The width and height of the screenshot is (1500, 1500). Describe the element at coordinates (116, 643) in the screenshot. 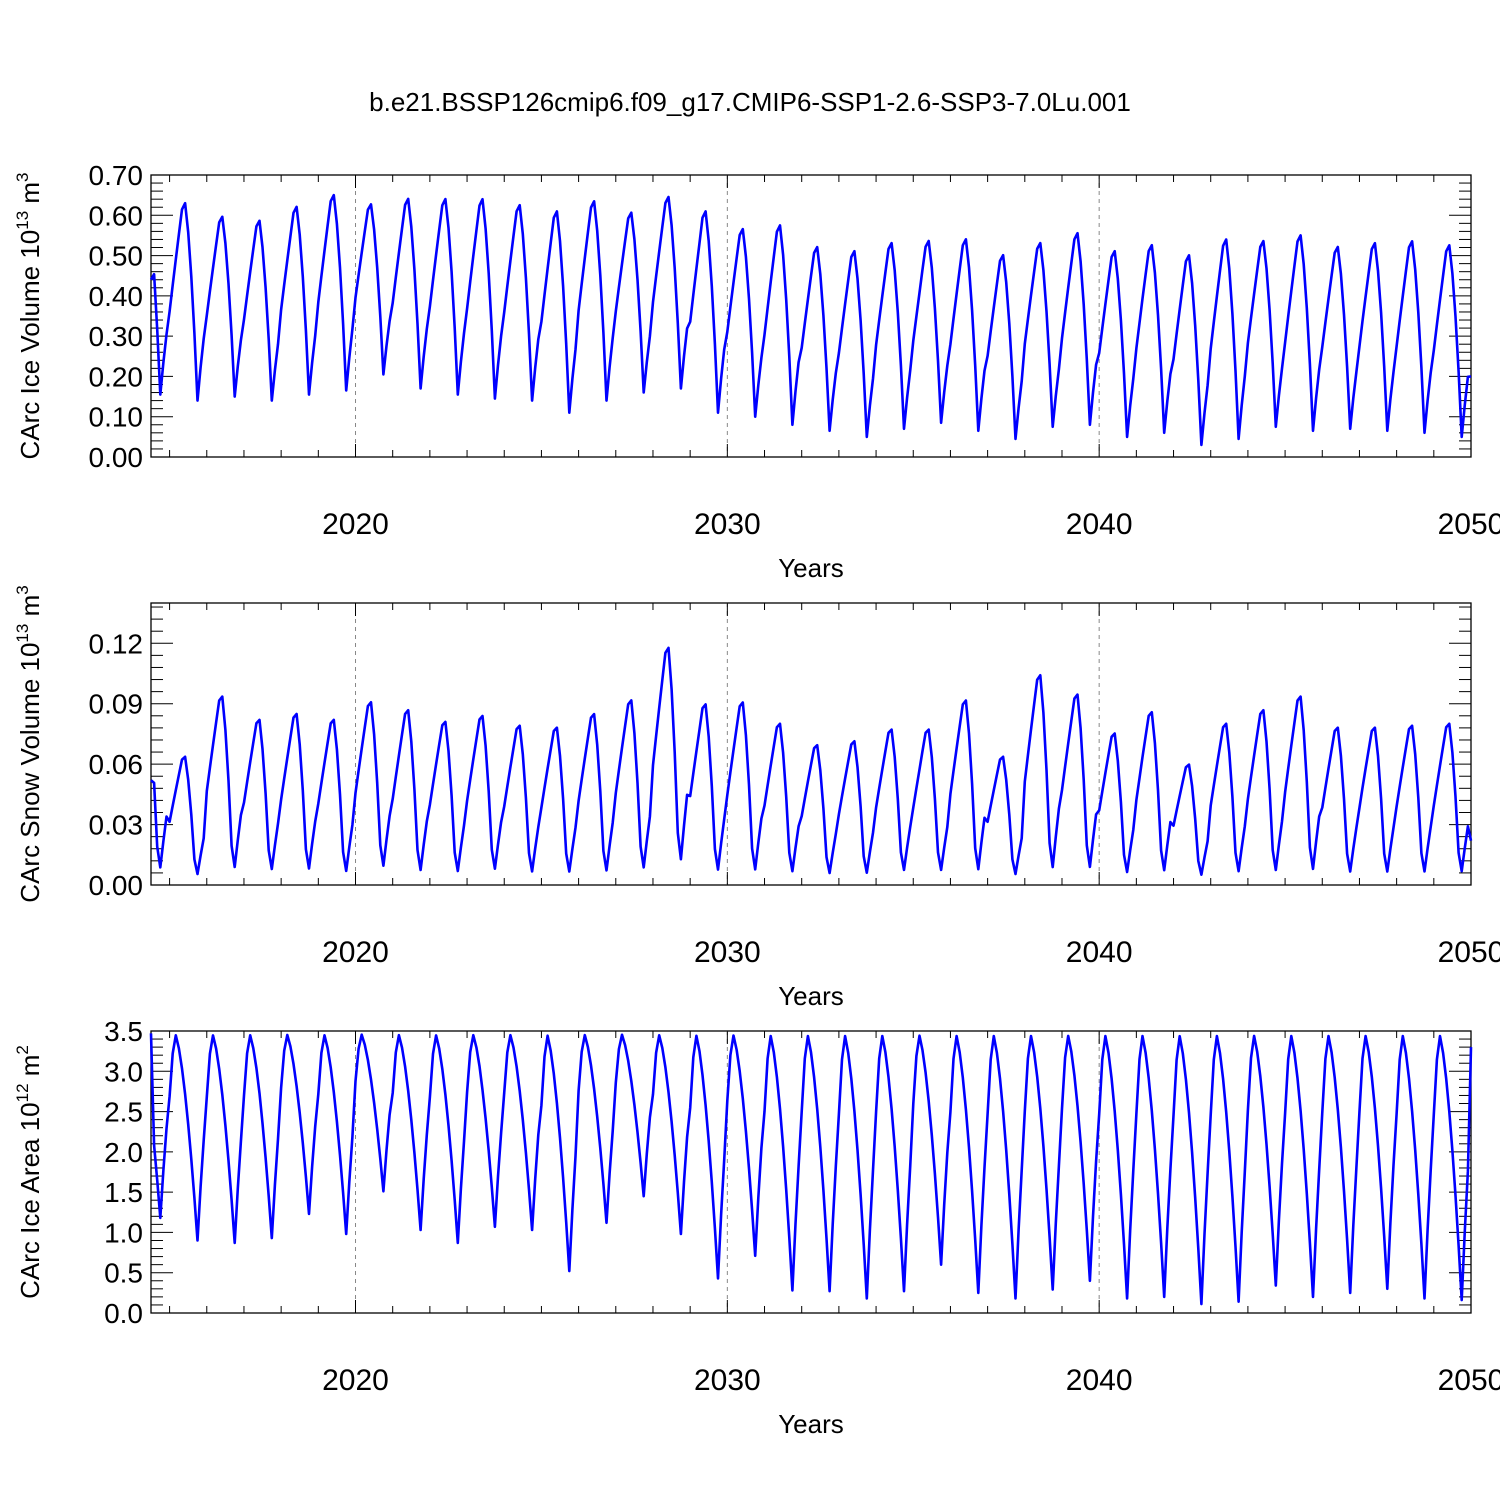

I see `y-tick-label: 0.12` at that location.